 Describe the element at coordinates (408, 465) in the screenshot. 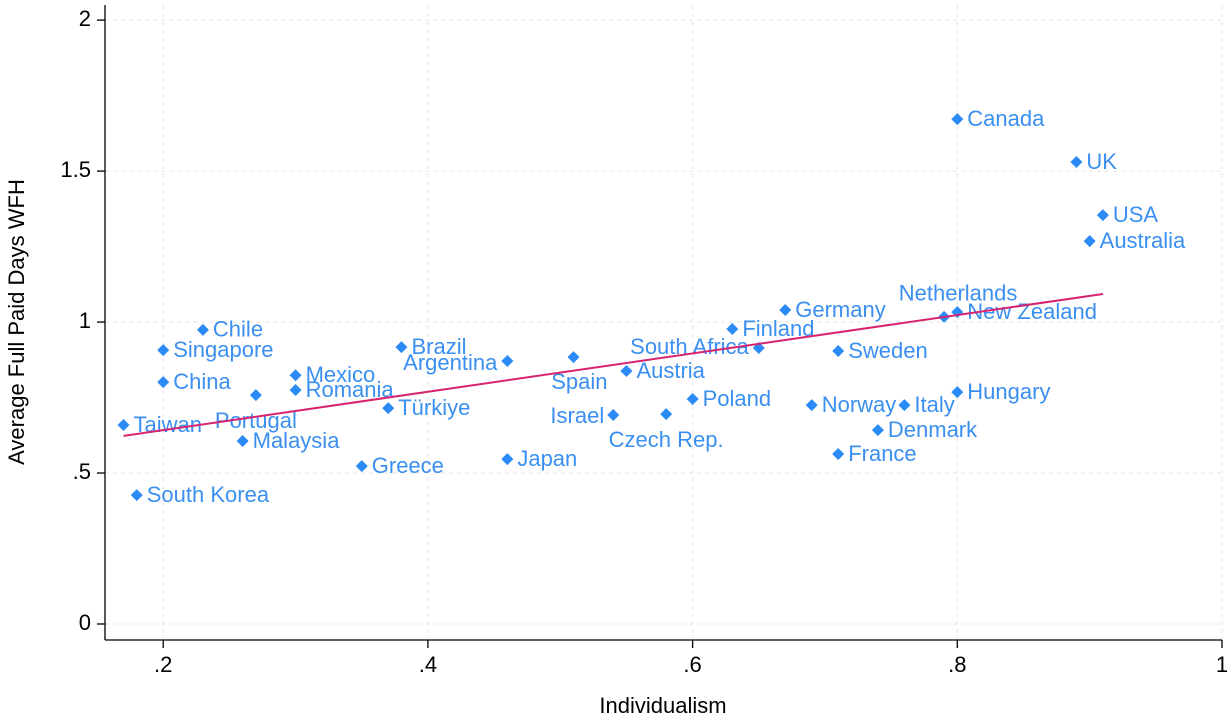

I see `point-label: Greece` at that location.